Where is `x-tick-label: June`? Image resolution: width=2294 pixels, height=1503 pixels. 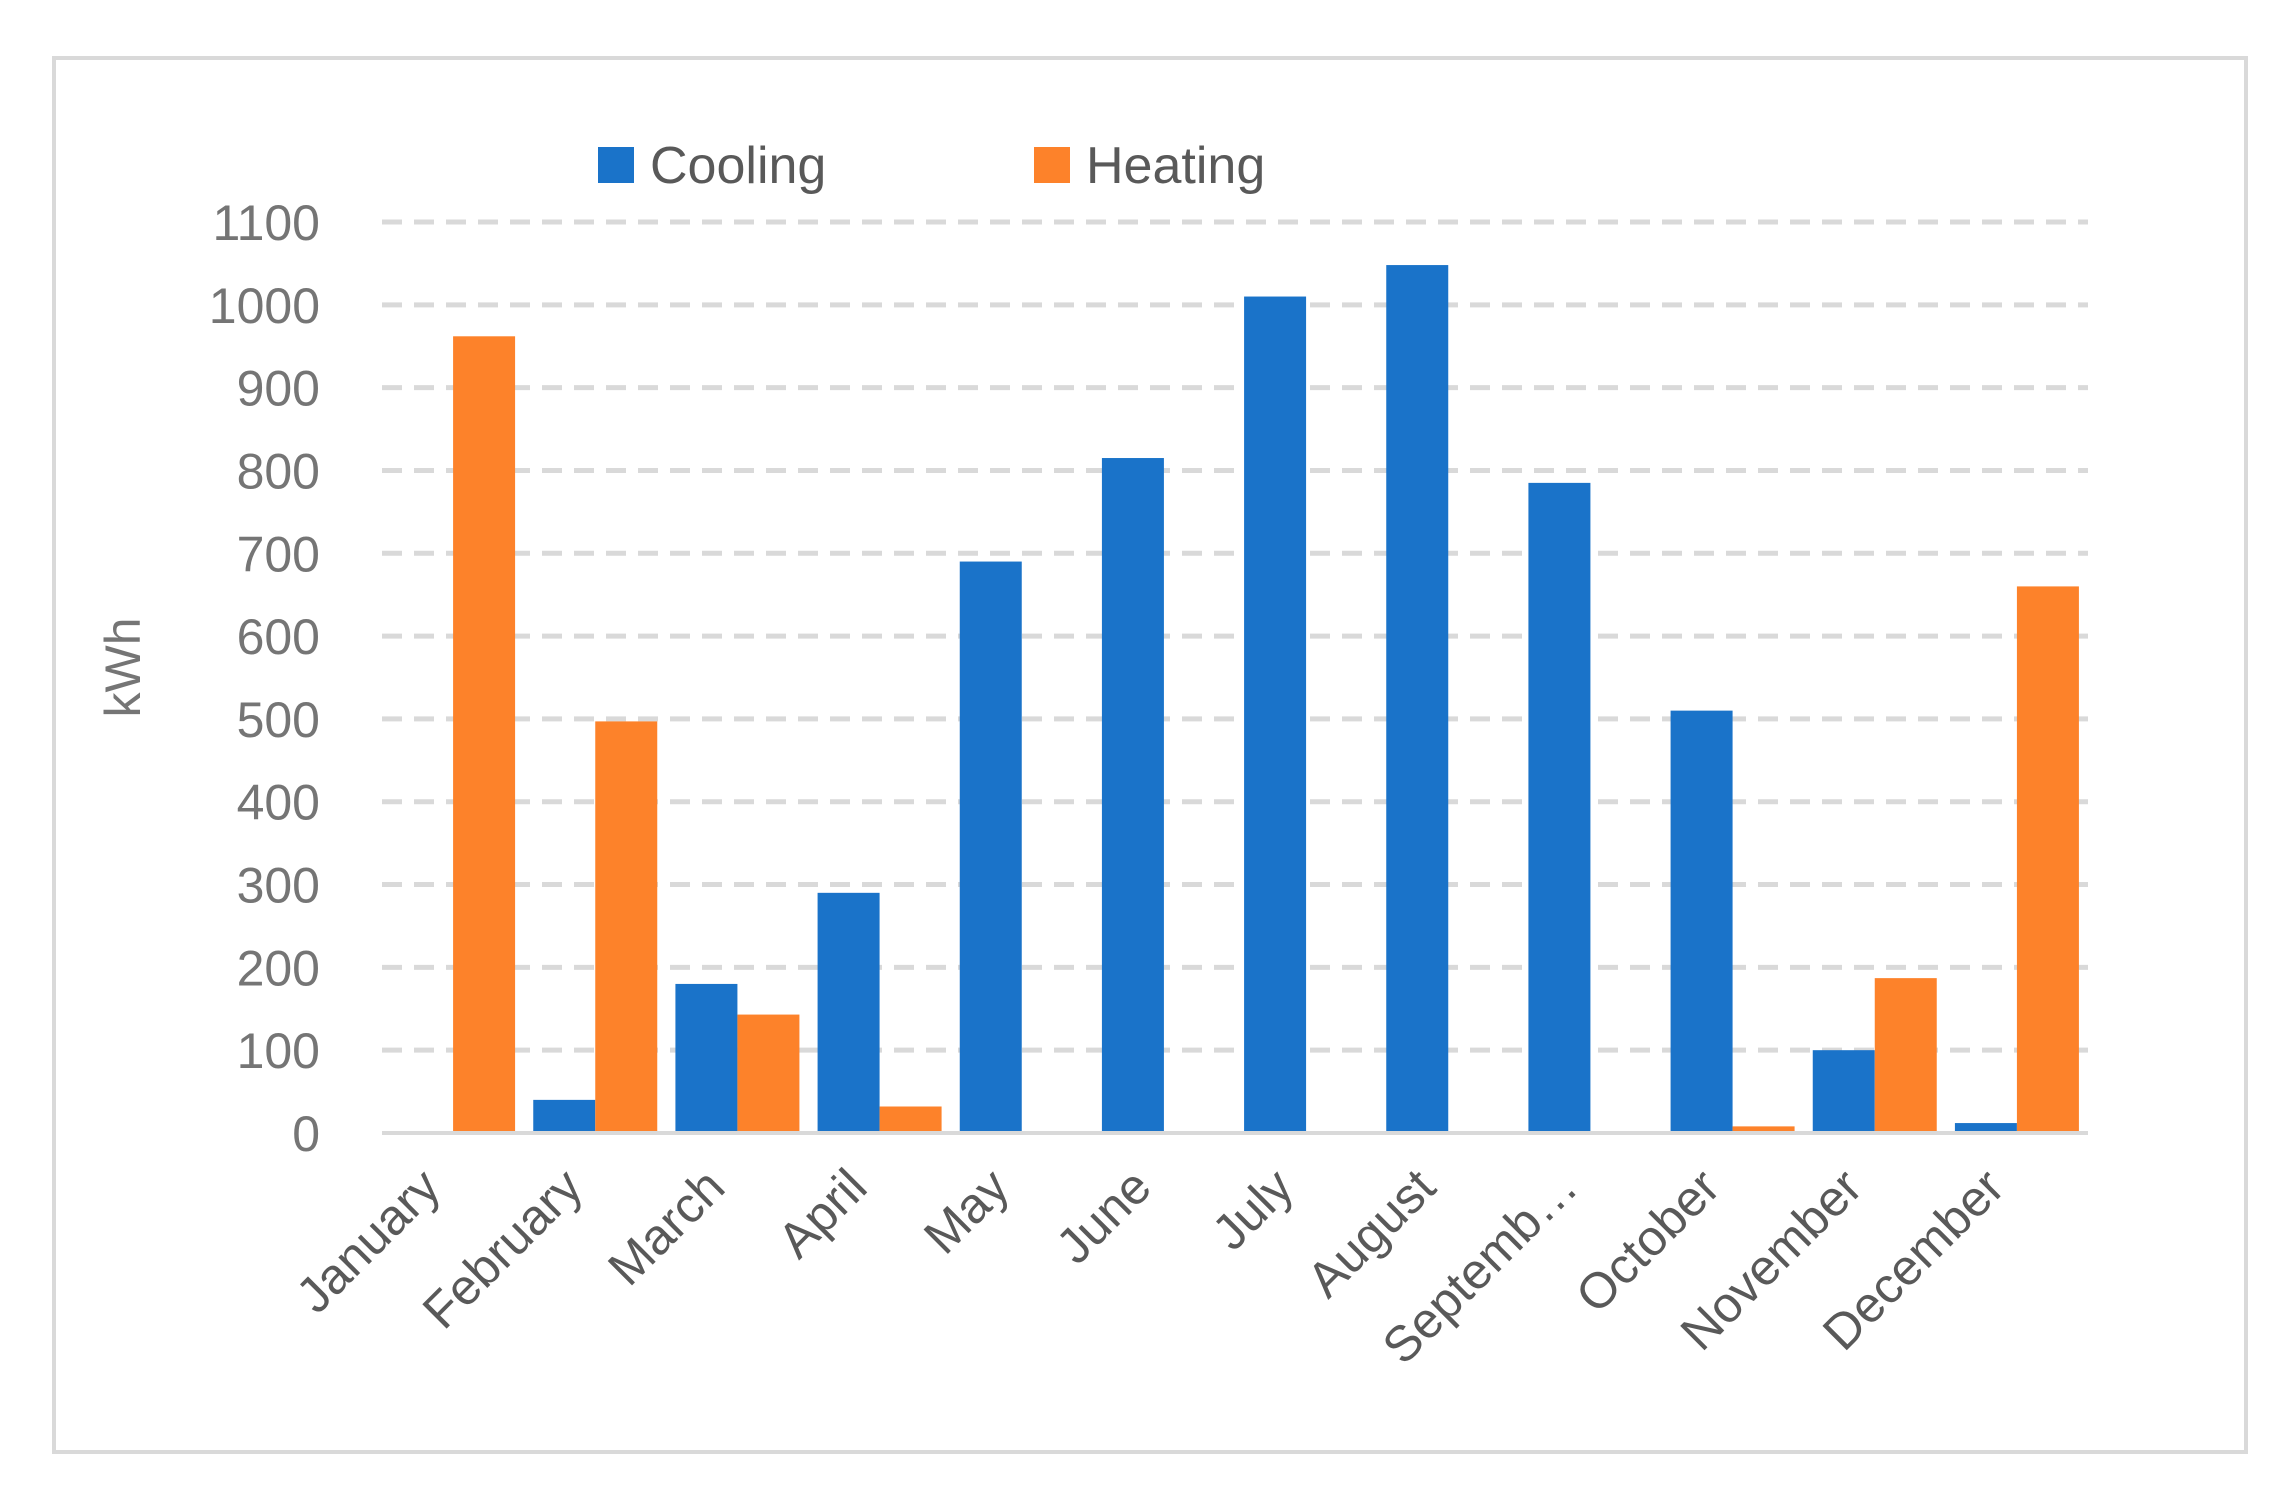 x-tick-label: June is located at coordinates (1103, 1216).